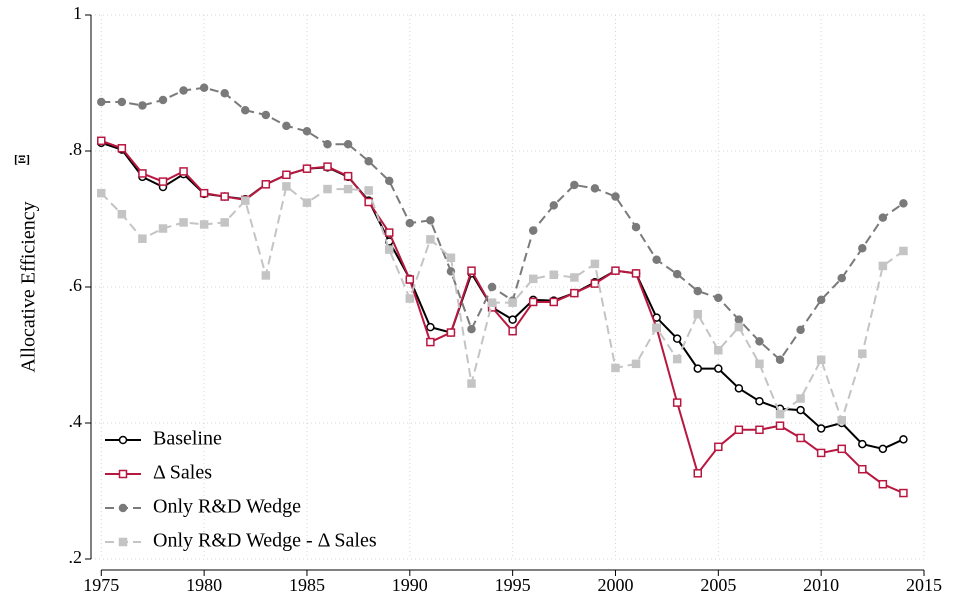 The image size is (962, 613). Describe the element at coordinates (101, 585) in the screenshot. I see `x-tick-label: 1975` at that location.